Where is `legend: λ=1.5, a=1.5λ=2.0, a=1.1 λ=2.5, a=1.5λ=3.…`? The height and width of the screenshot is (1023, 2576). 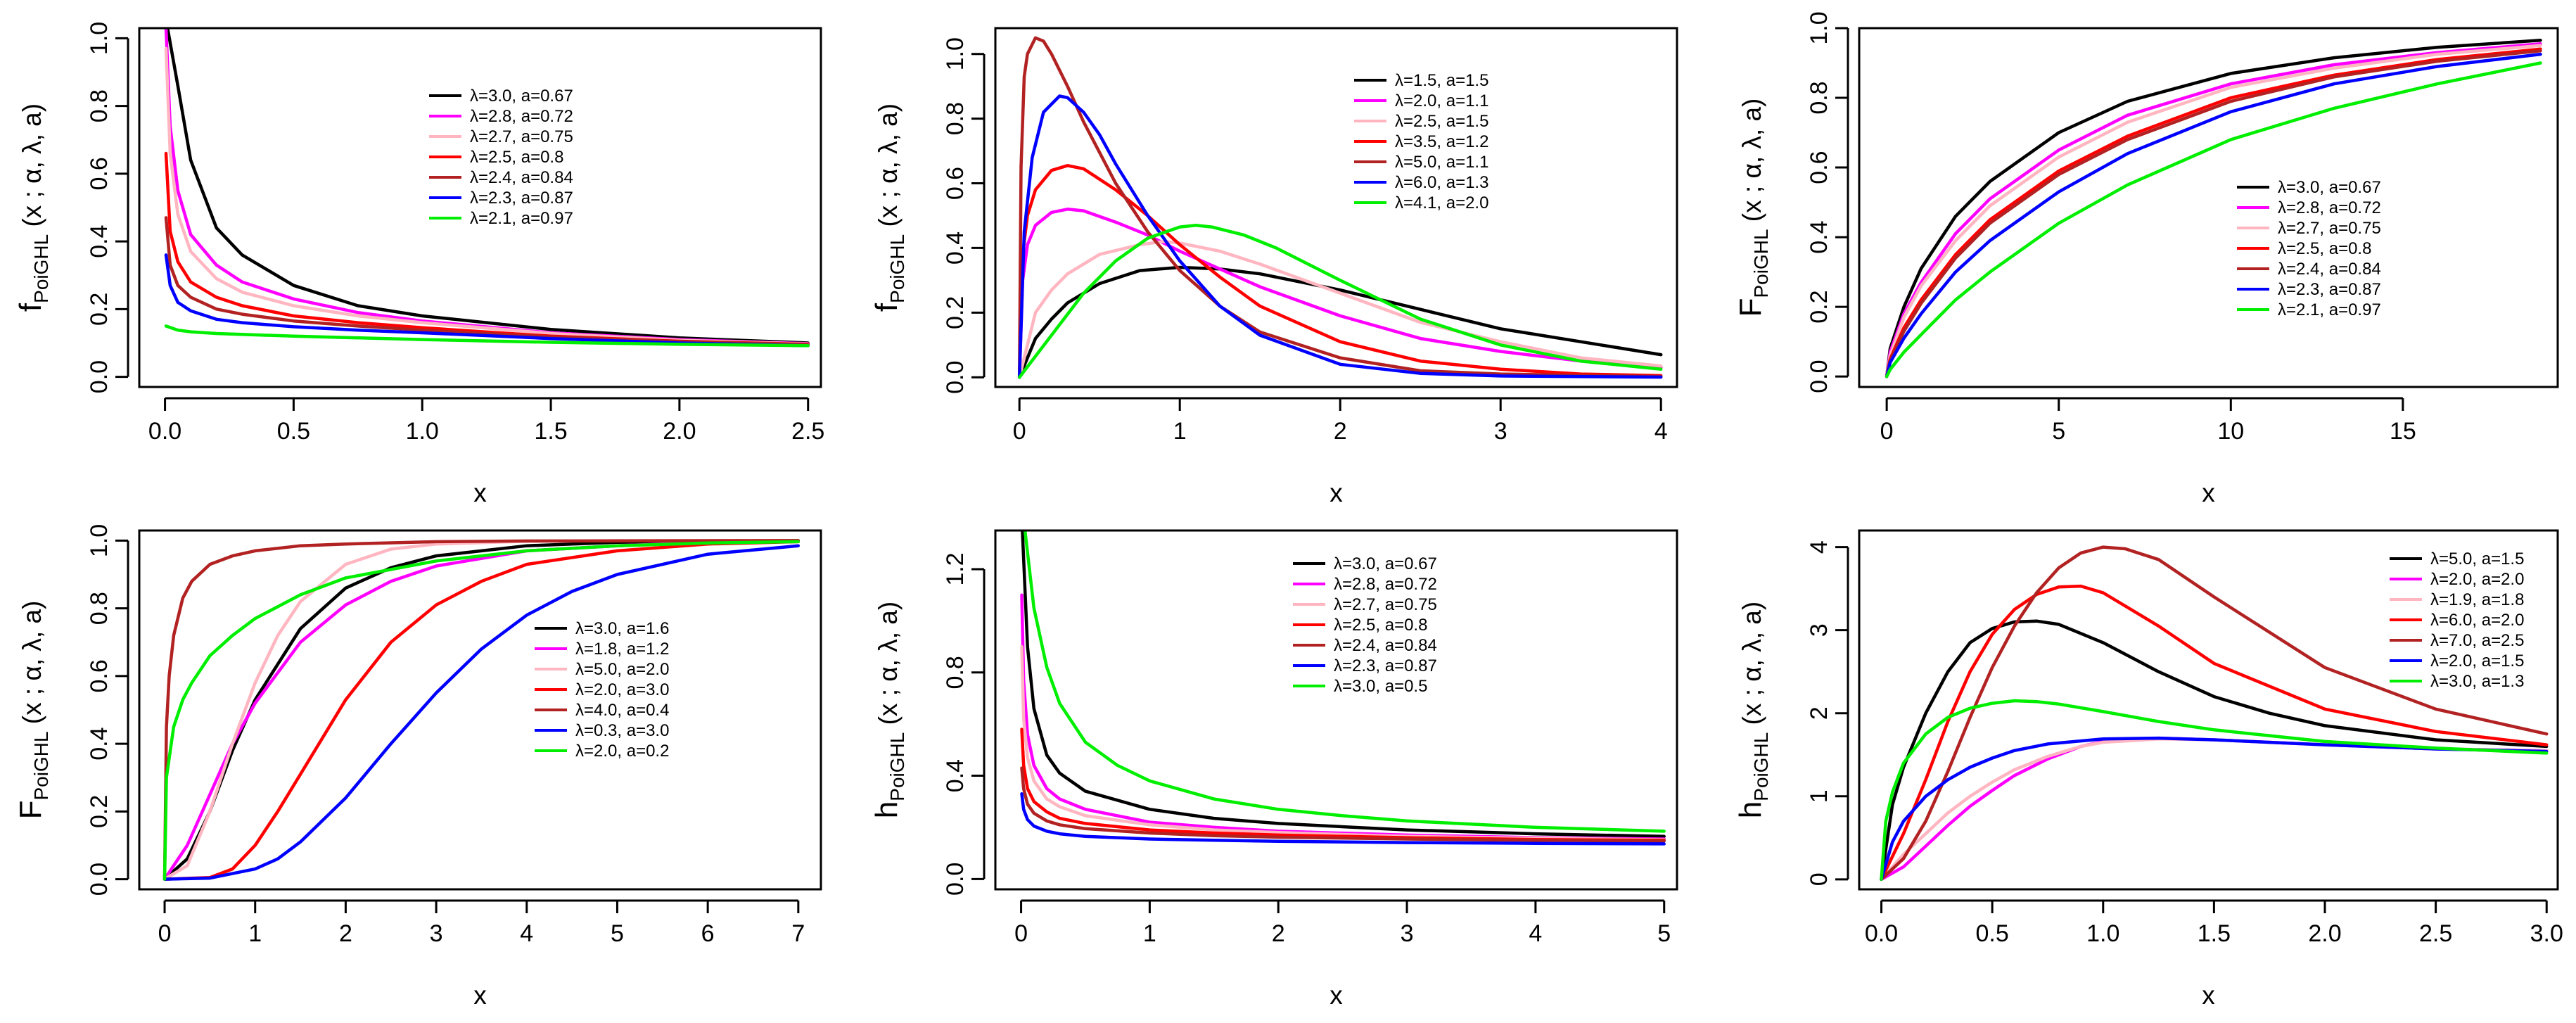 legend: λ=1.5, a=1.5λ=2.0, a=1.1 λ=2.5, a=1.5λ=3.… is located at coordinates (1421, 141).